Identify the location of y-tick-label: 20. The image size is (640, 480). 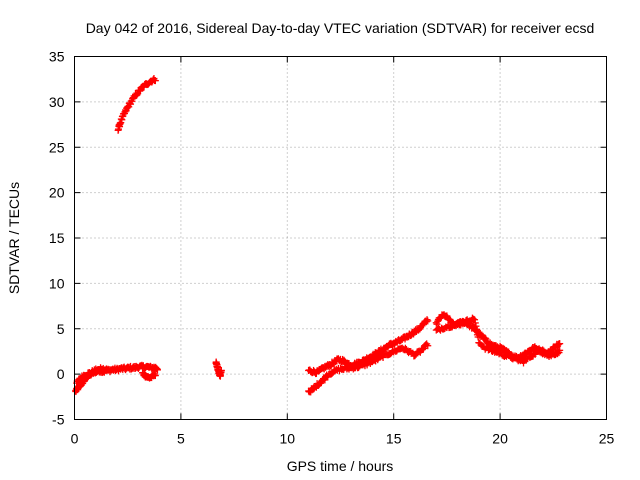
(57, 193).